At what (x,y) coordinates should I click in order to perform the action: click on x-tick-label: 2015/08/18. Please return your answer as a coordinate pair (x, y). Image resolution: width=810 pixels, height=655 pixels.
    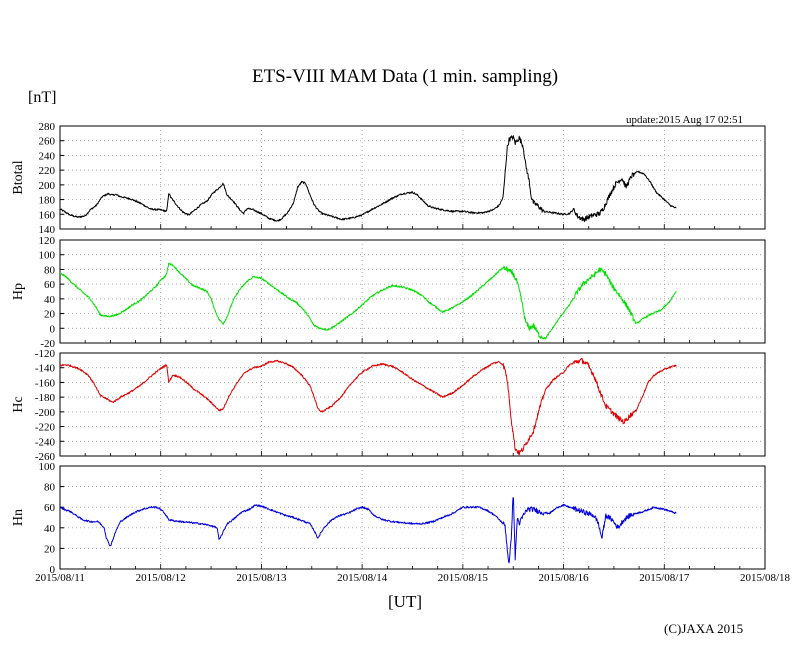
    Looking at the image, I should click on (765, 578).